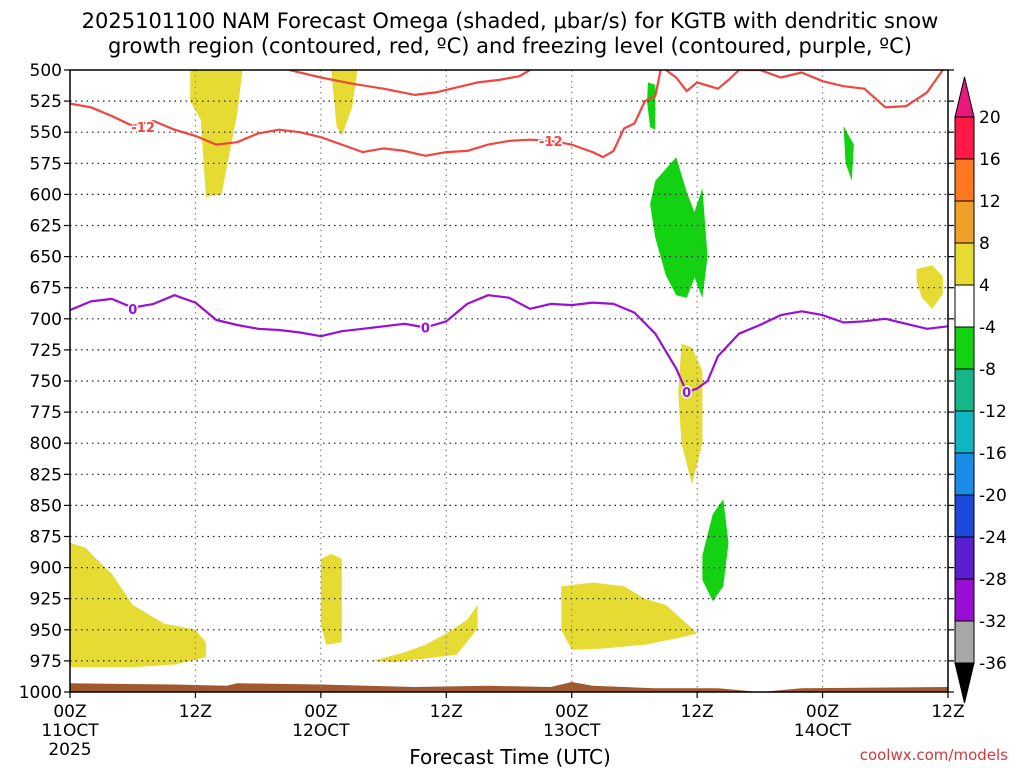 This screenshot has height=768, width=1024. I want to click on x-tick-date-label: 11OCT, so click(70, 731).